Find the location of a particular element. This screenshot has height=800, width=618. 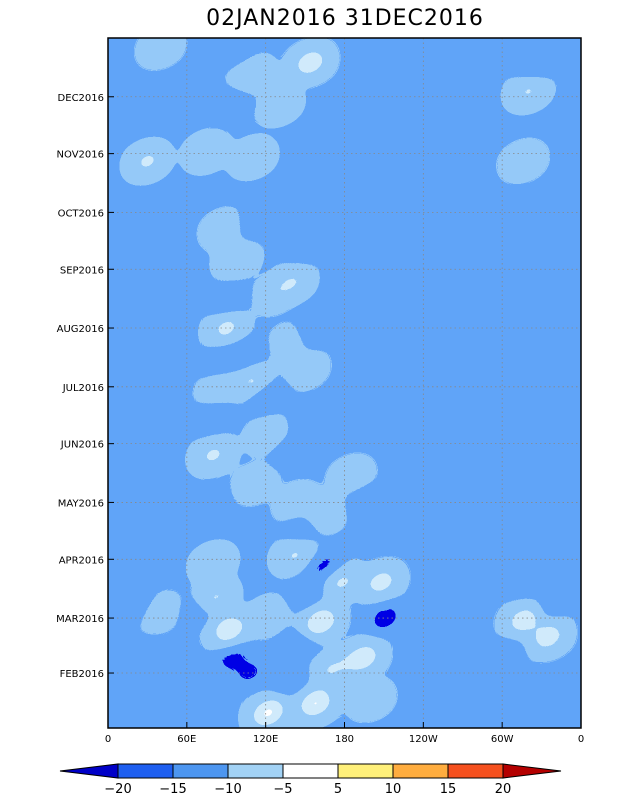

y-tick-label-8: OCT2016 is located at coordinates (81, 213).